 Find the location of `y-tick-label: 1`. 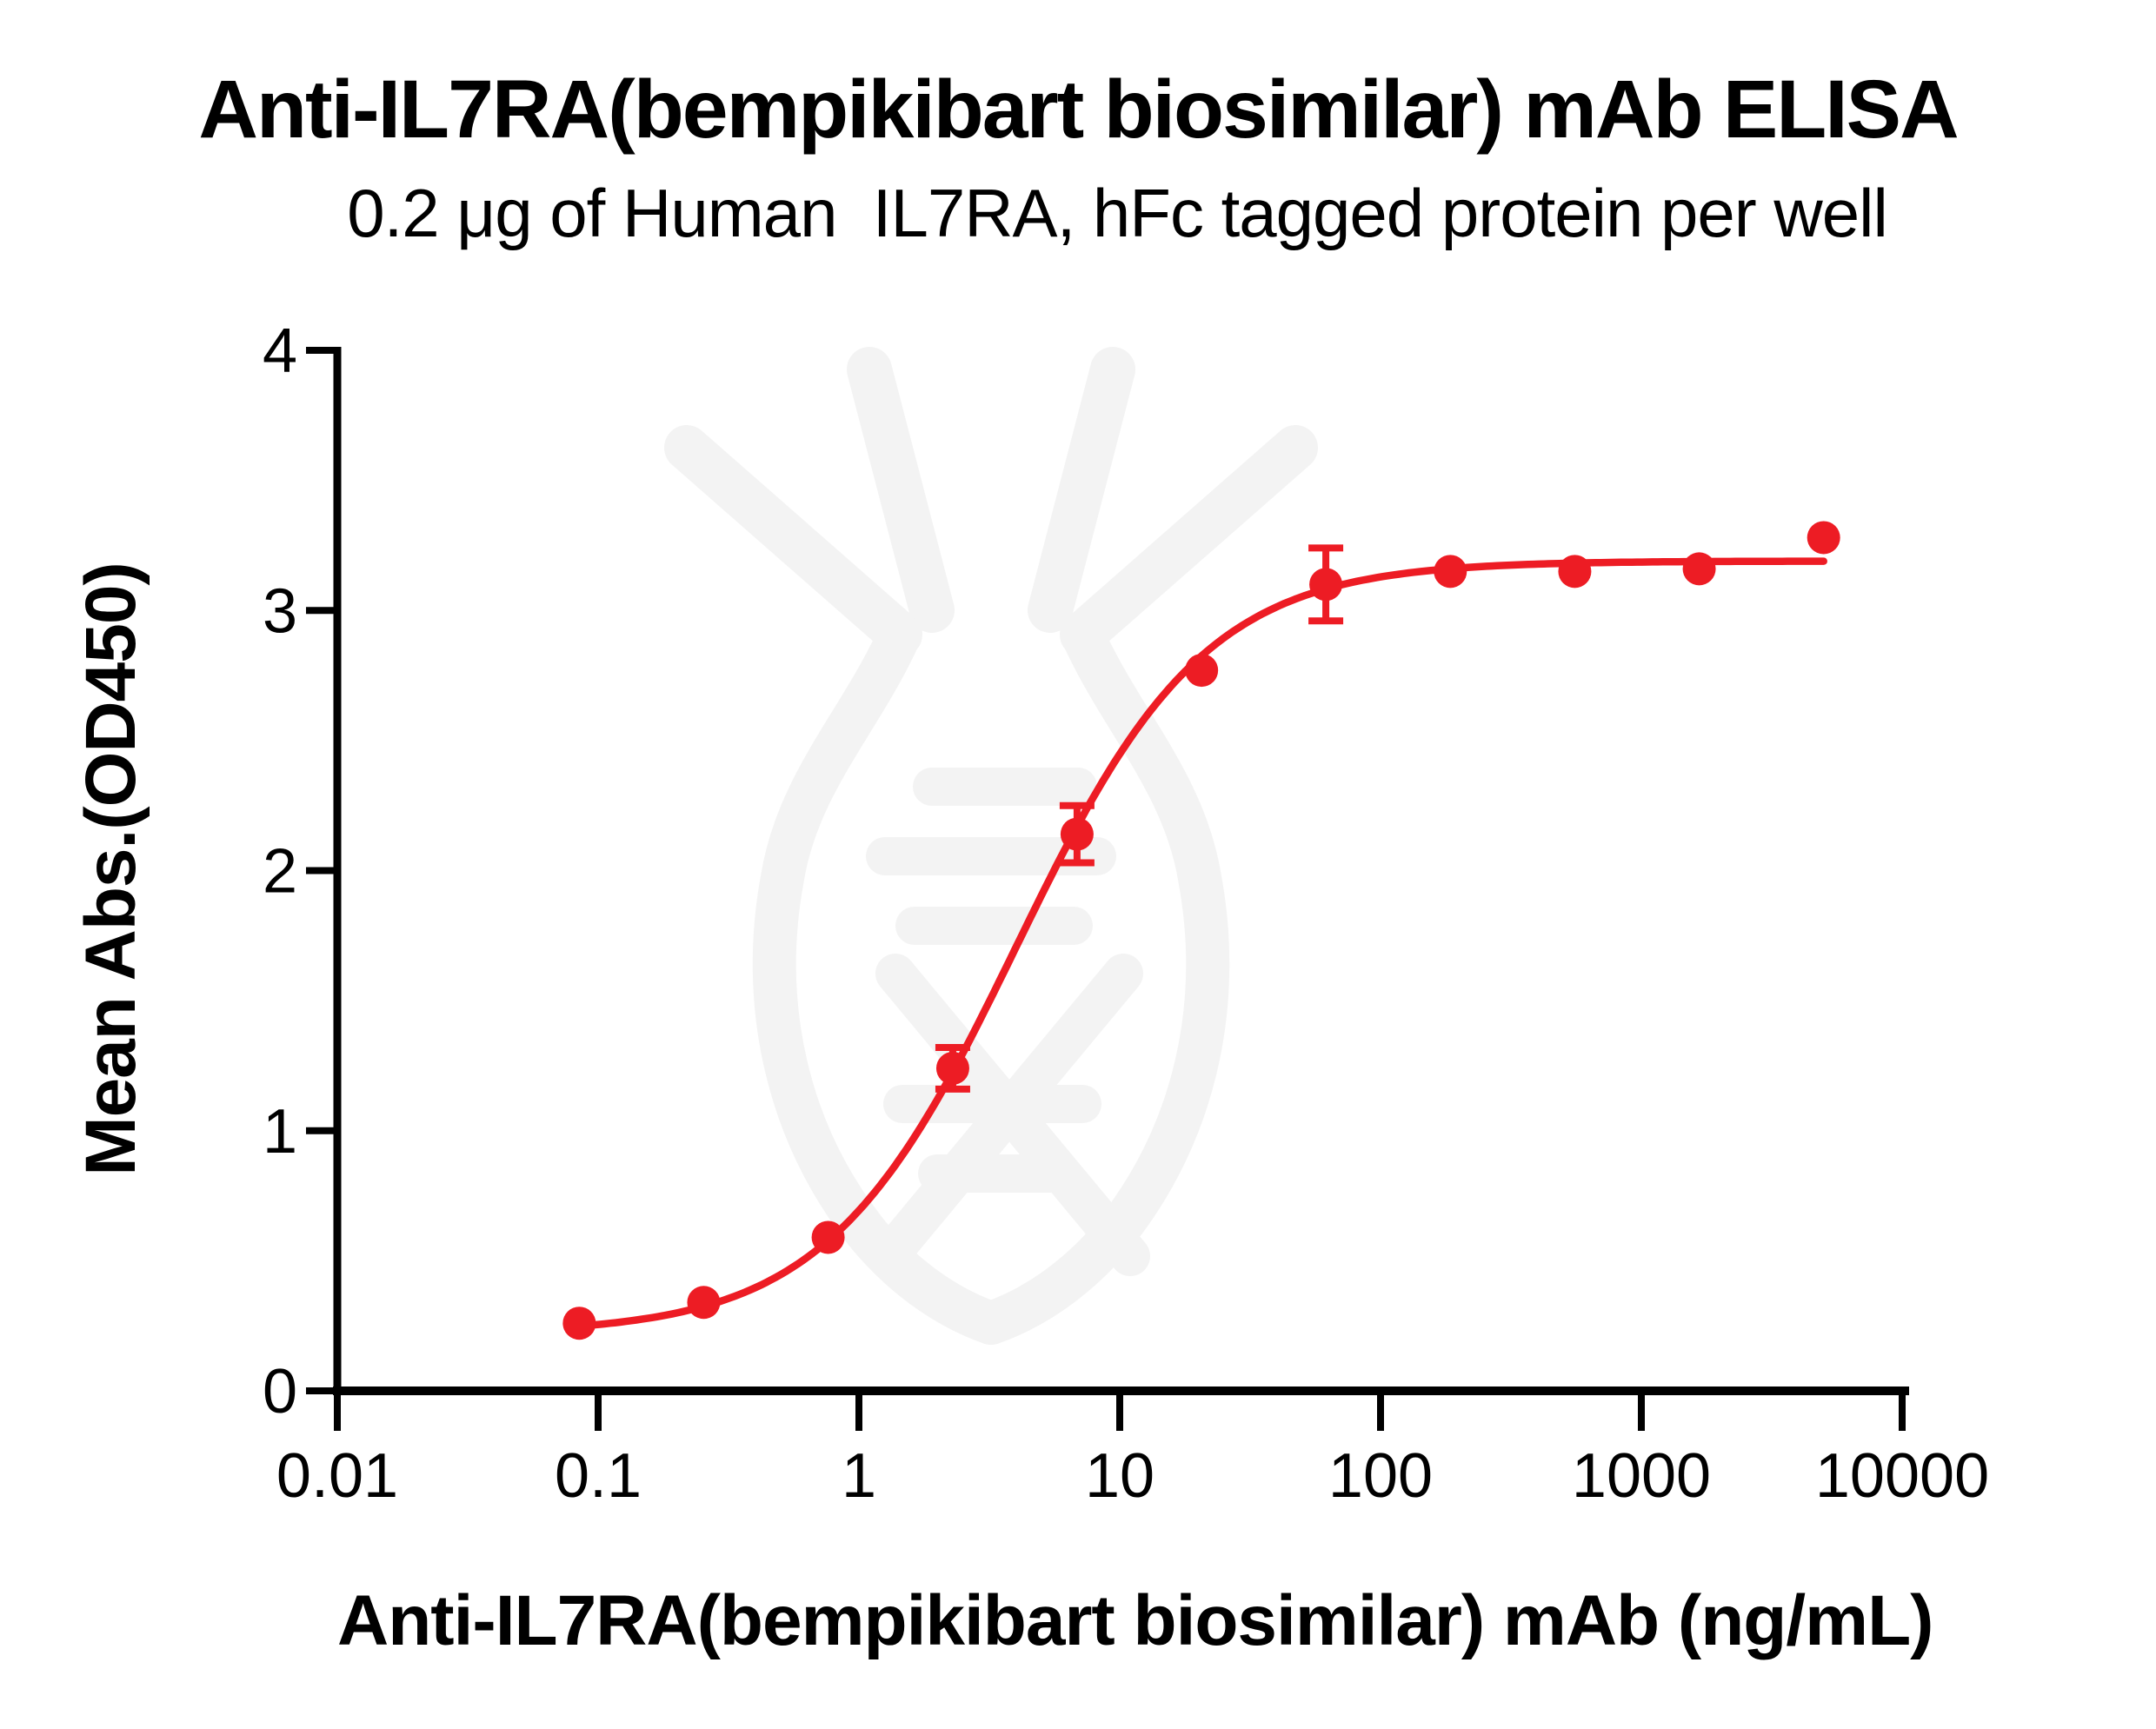

y-tick-label: 1 is located at coordinates (280, 1132).